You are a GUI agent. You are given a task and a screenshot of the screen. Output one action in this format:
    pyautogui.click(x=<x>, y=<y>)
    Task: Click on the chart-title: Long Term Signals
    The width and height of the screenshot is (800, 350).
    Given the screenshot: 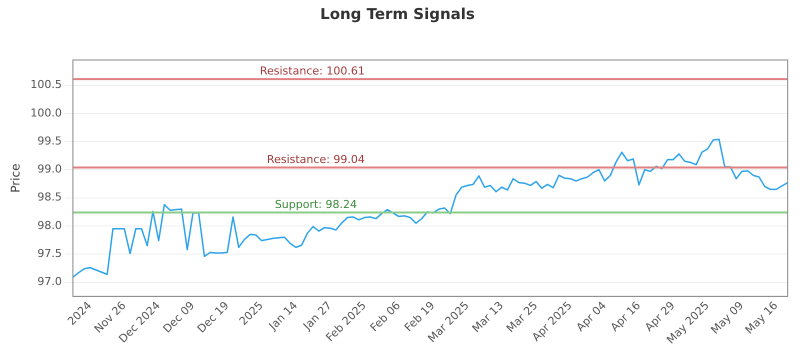 What is the action you would take?
    pyautogui.click(x=397, y=13)
    